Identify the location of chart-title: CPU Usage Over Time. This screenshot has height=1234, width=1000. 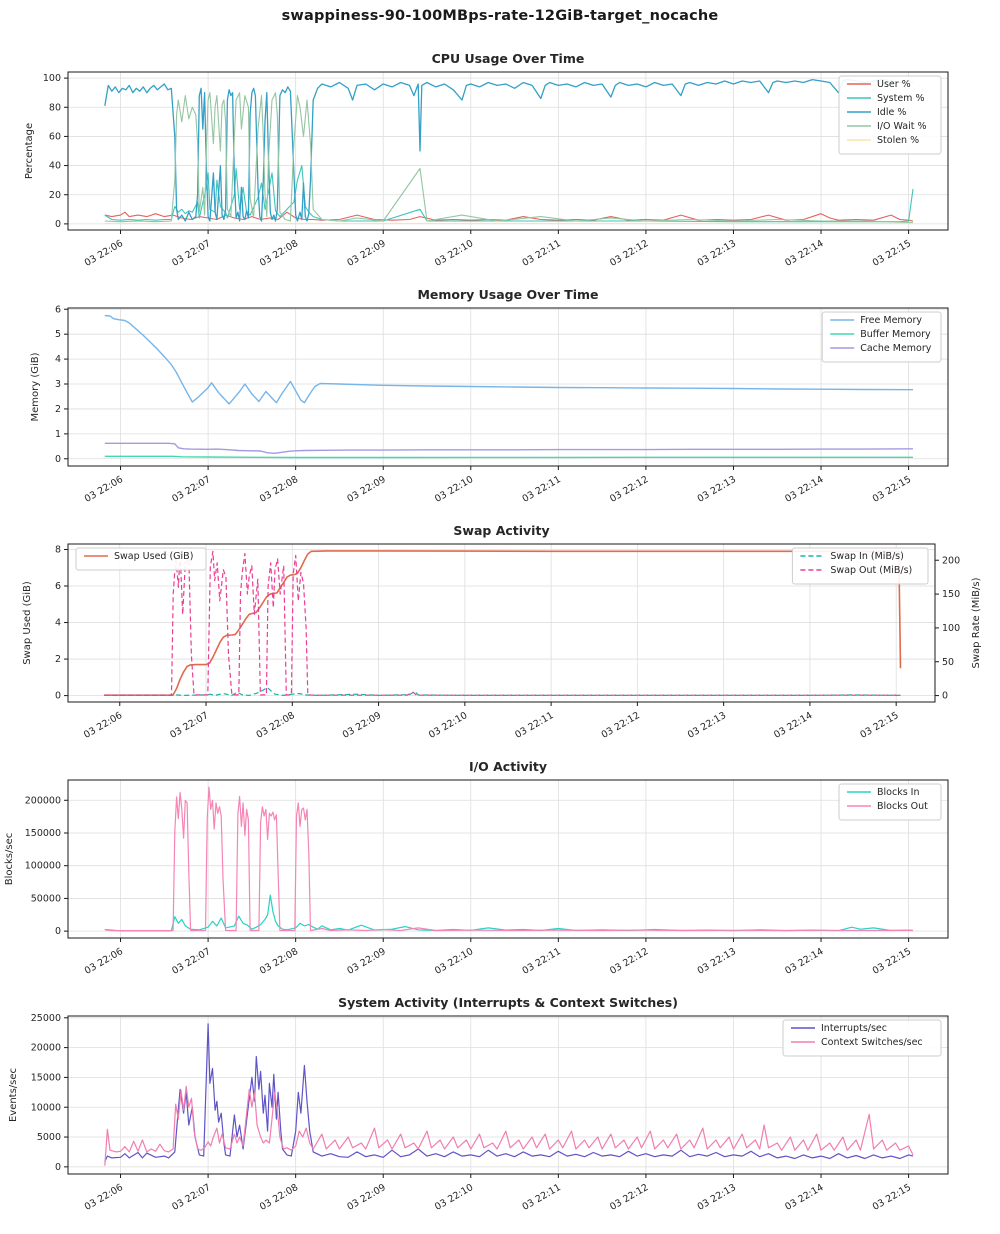
(508, 58).